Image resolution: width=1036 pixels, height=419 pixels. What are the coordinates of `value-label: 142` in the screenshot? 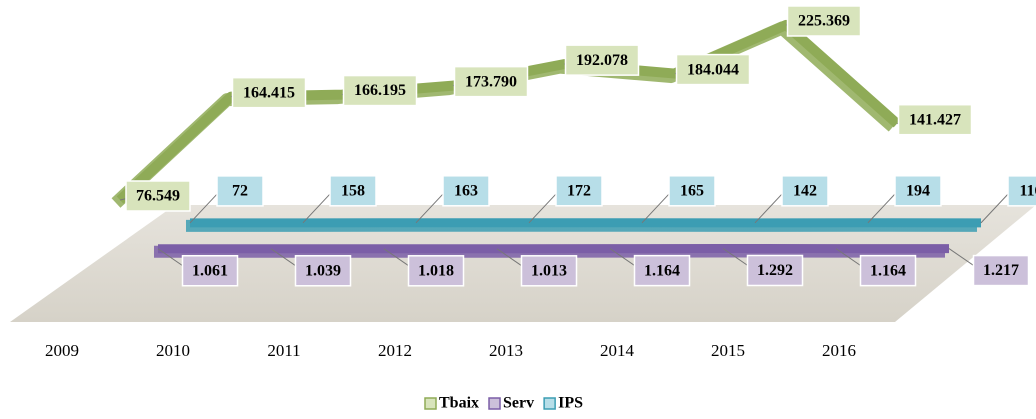 It's located at (805, 191).